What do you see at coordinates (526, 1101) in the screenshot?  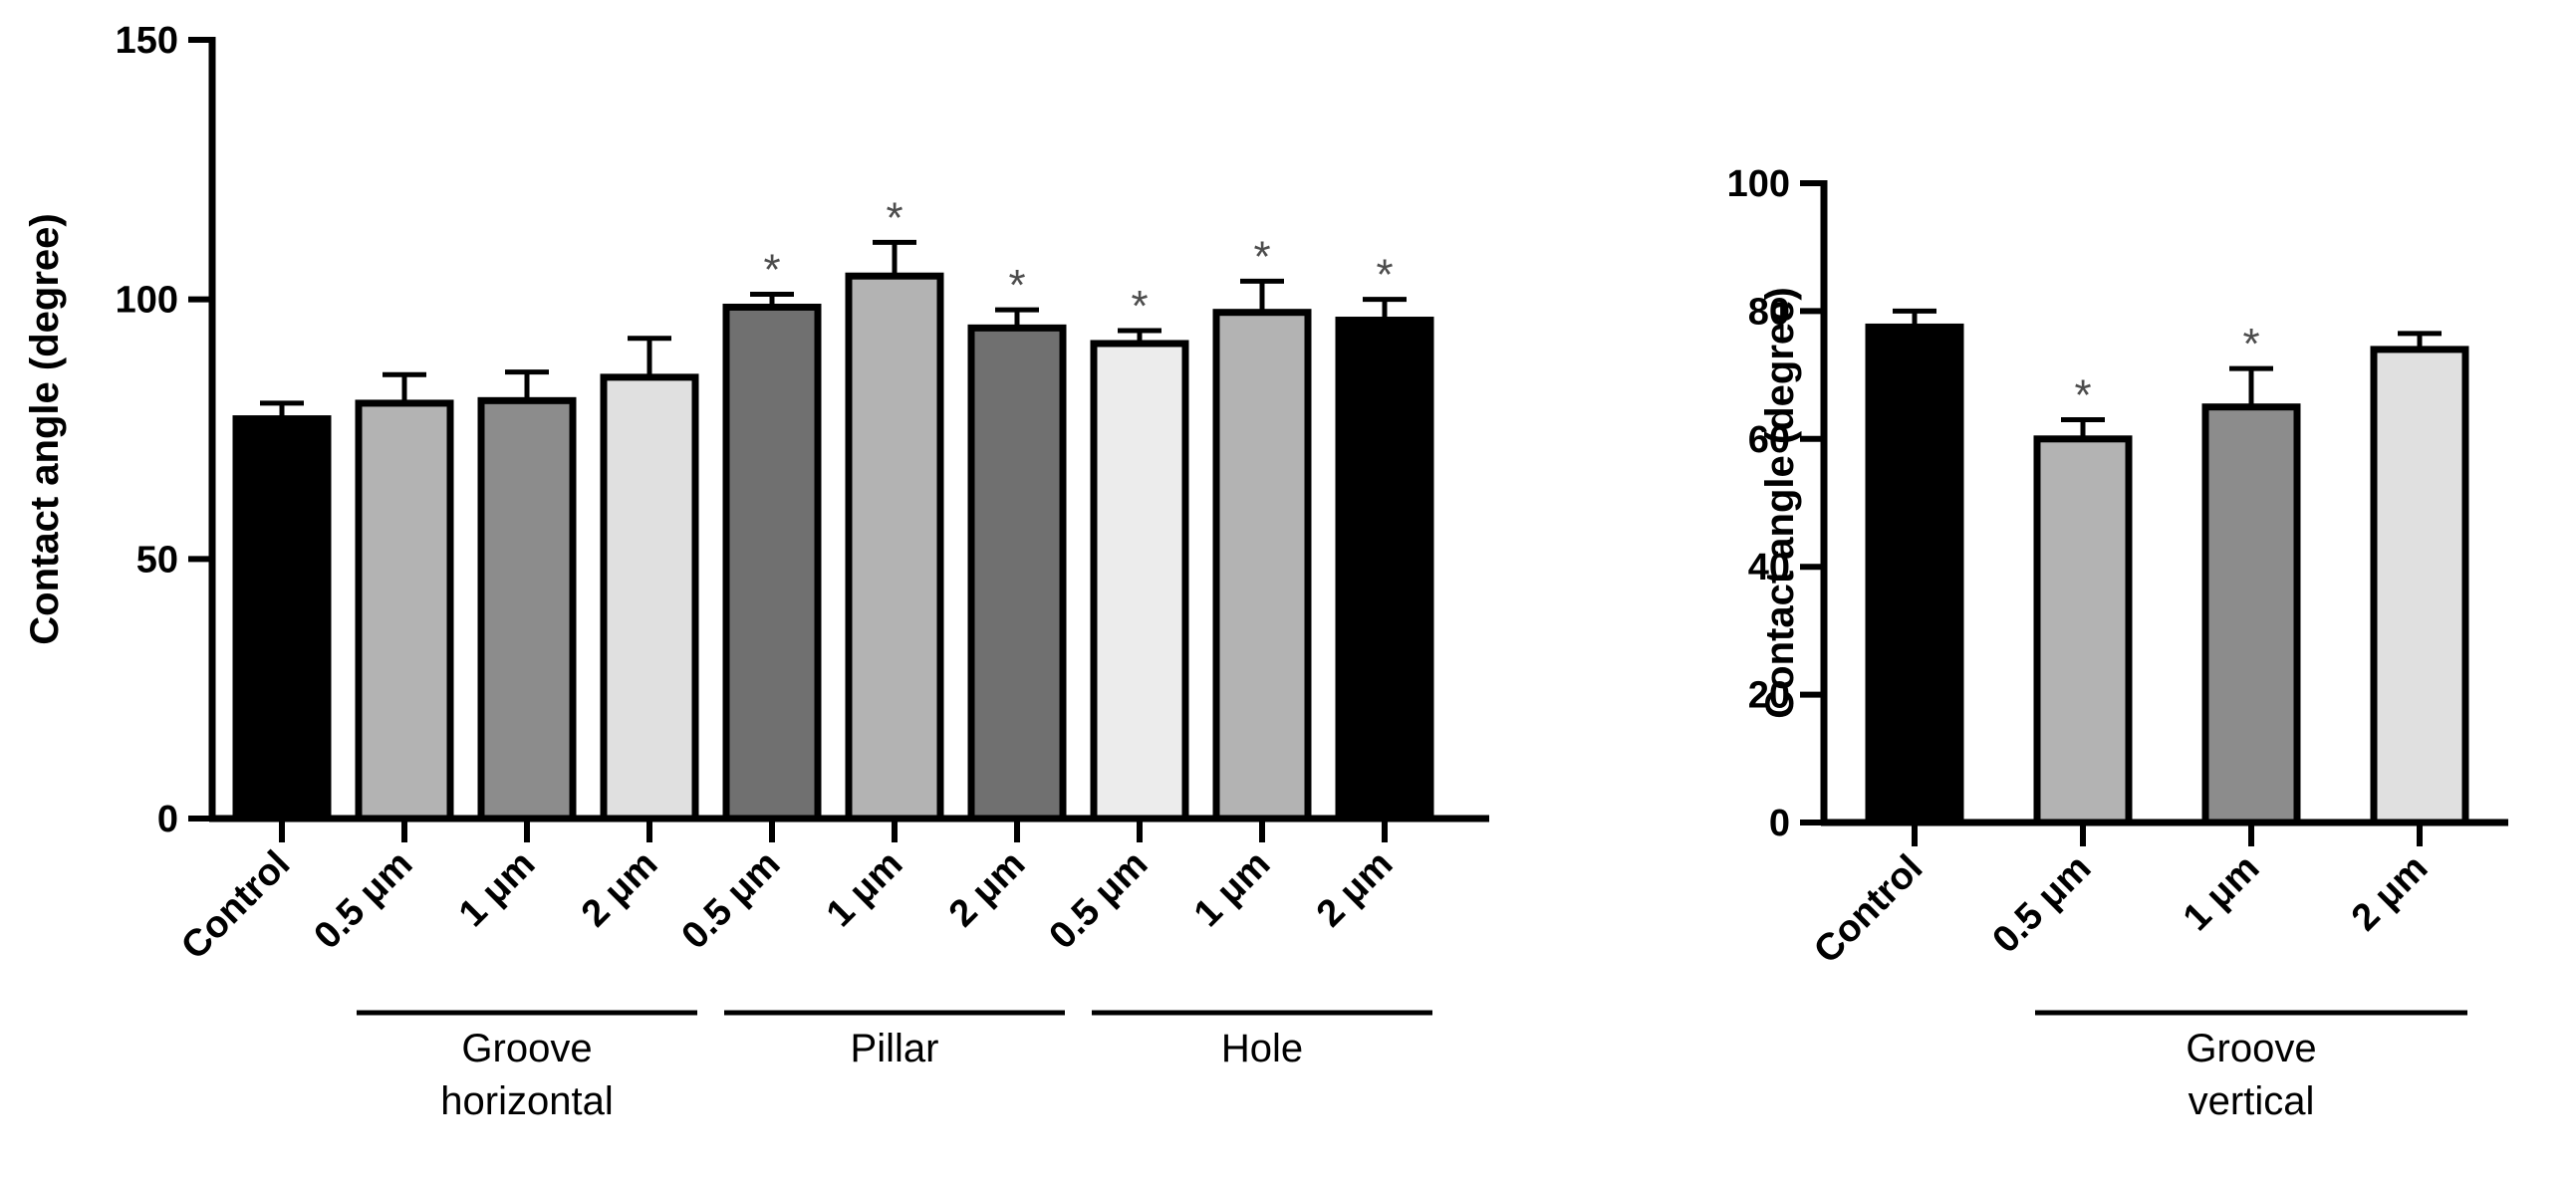 I see `group-label: horizontal` at bounding box center [526, 1101].